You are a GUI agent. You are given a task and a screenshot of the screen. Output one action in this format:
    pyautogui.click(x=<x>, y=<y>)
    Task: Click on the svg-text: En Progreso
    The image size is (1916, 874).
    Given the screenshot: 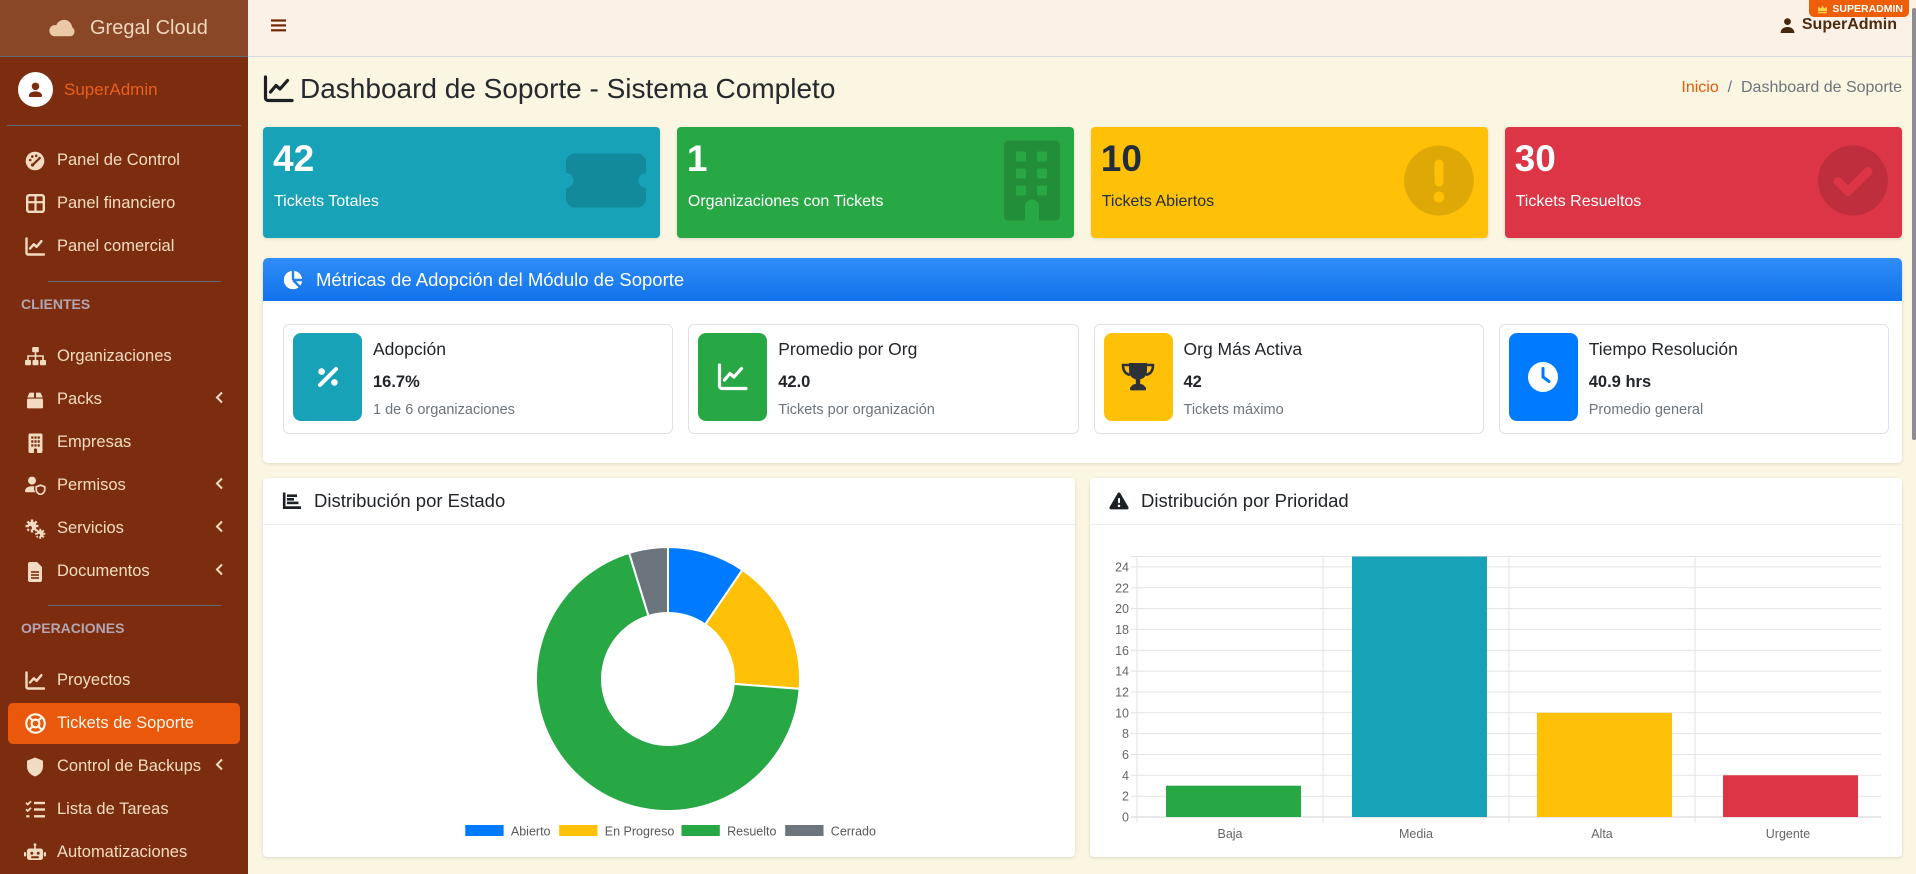 What is the action you would take?
    pyautogui.click(x=640, y=832)
    